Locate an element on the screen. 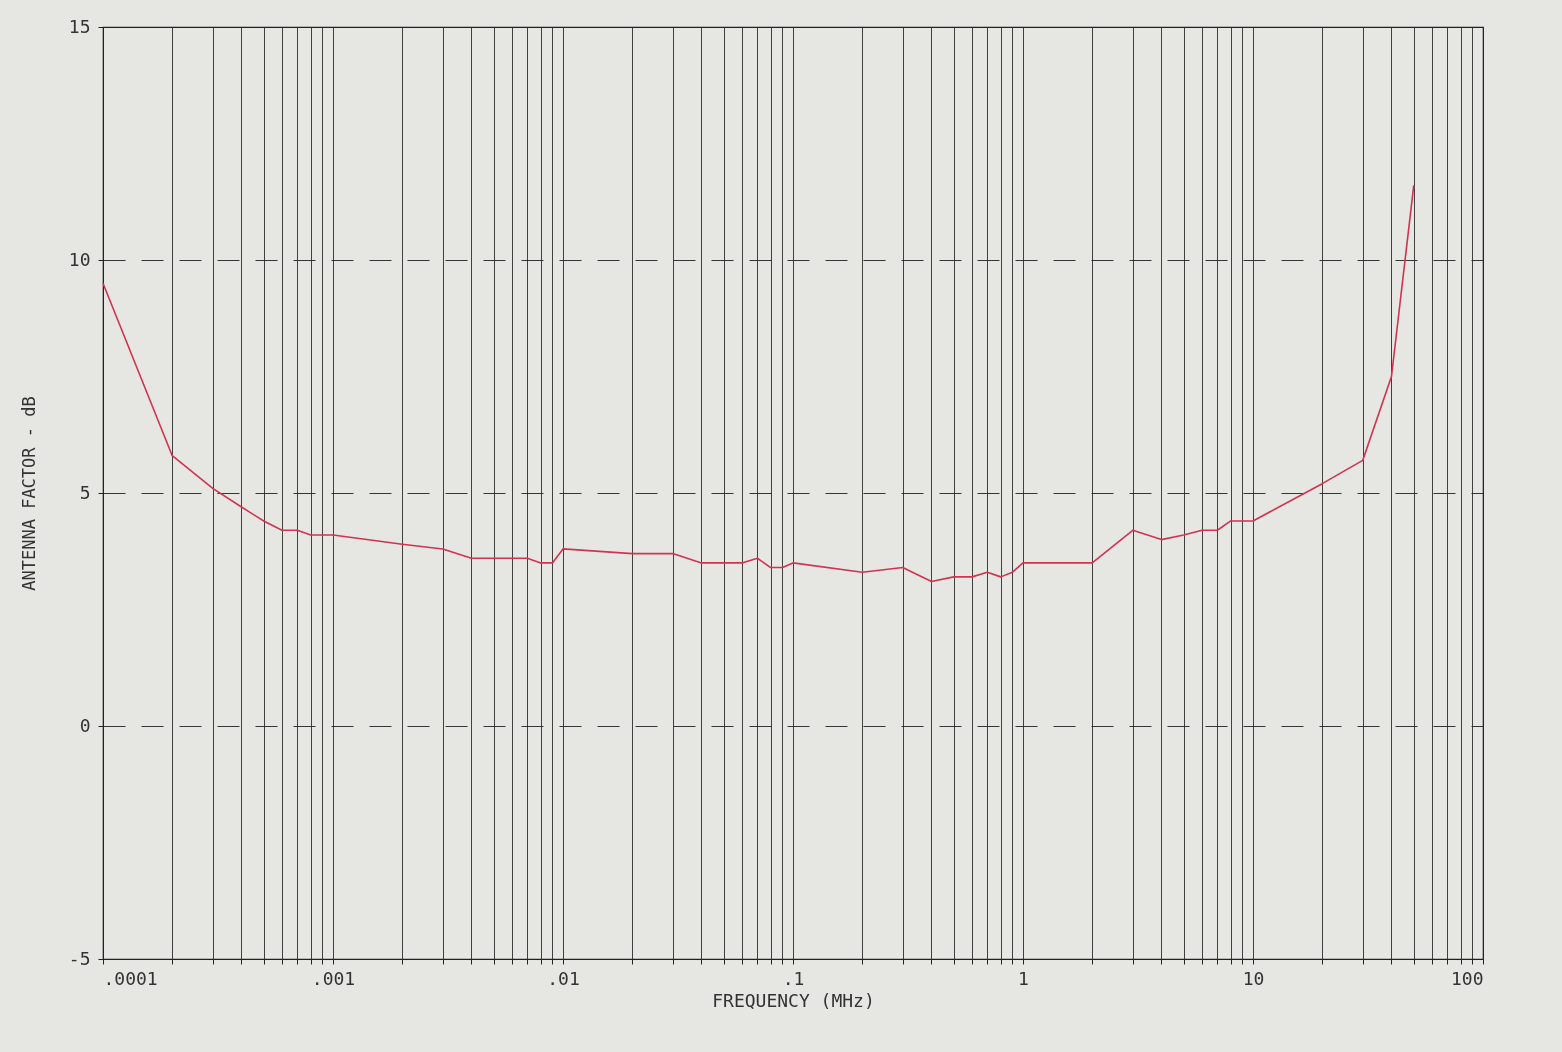  x-tick-label: .01 is located at coordinates (563, 978).